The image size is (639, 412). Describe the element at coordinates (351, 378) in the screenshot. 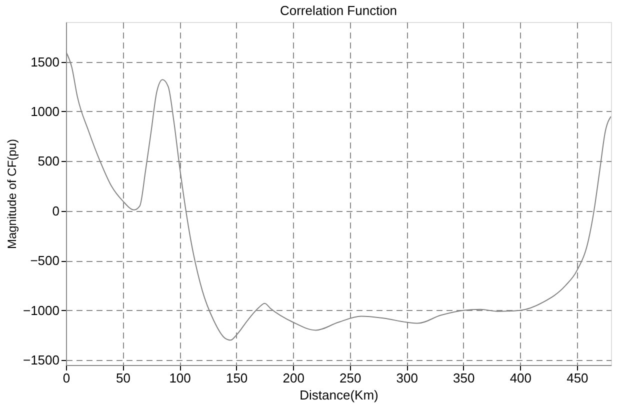

I see `x-tick-label: 250` at that location.